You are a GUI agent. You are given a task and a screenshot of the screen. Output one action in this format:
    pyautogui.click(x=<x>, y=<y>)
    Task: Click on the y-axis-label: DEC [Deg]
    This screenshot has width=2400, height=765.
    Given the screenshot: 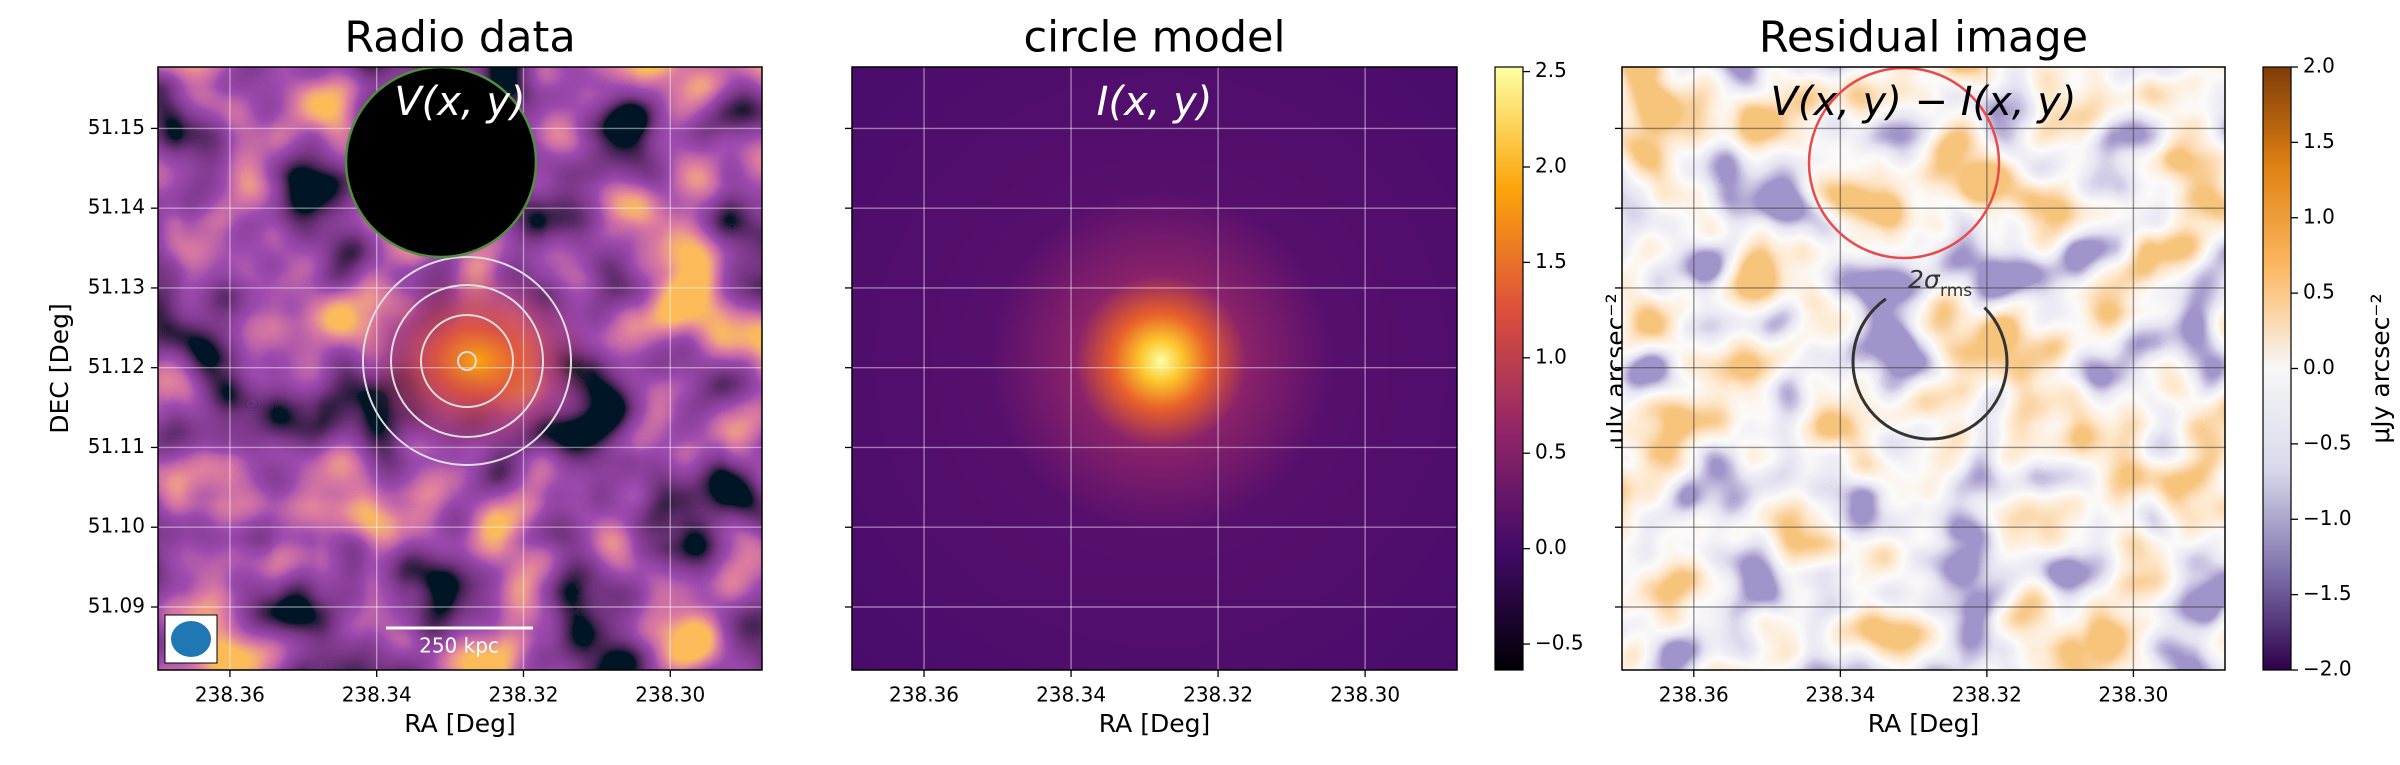 What is the action you would take?
    pyautogui.click(x=59, y=368)
    